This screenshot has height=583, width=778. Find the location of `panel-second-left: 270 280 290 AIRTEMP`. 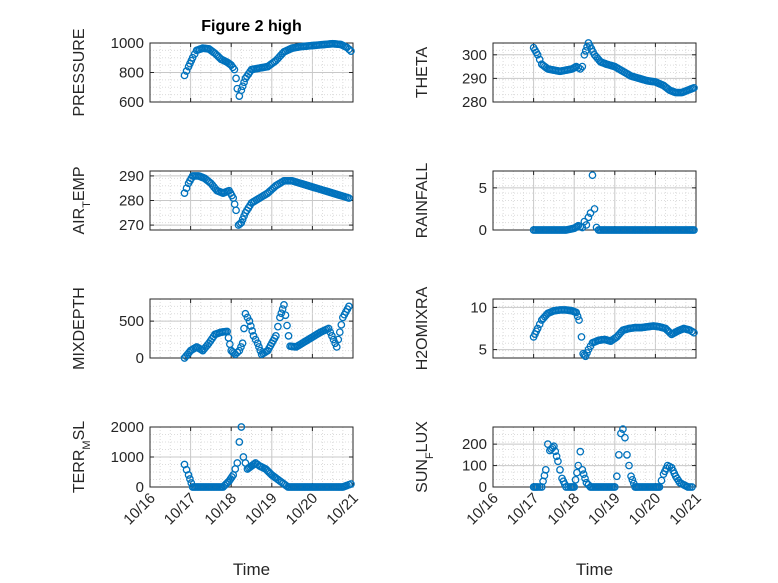

panel-second-left: 270 280 290 AIRTEMP is located at coordinates (212, 200).